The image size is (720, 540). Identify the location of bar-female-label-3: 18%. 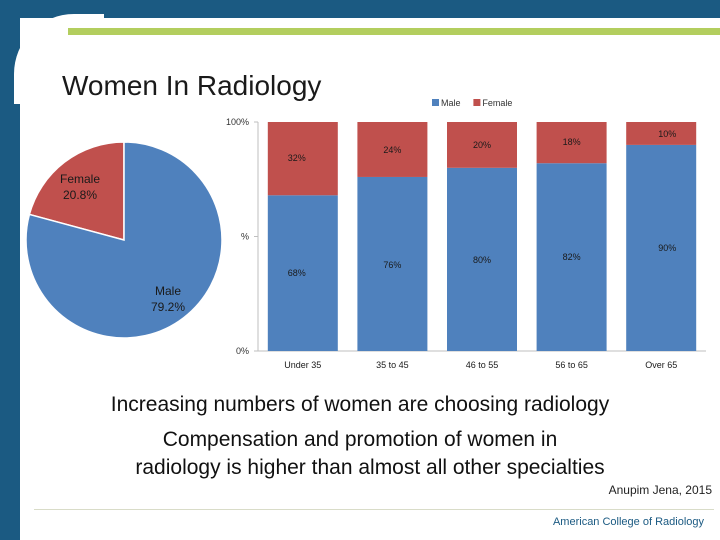
(572, 142).